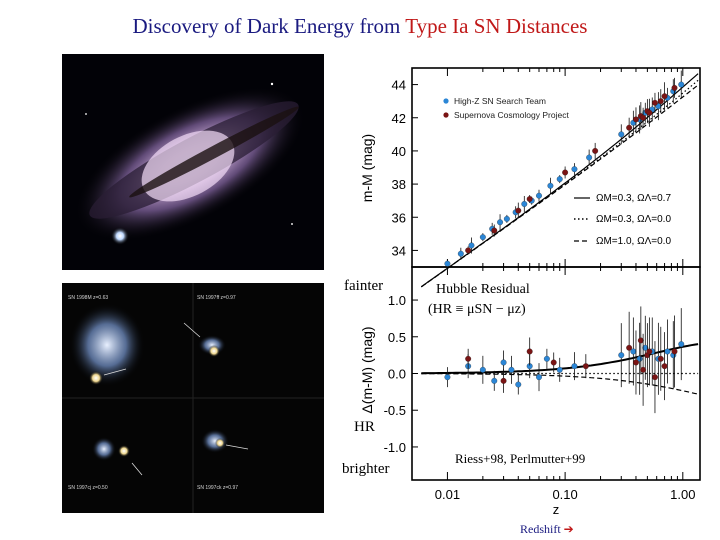 This screenshot has height=540, width=720. Describe the element at coordinates (446, 101) in the screenshot. I see `legend-marker-highz` at that location.